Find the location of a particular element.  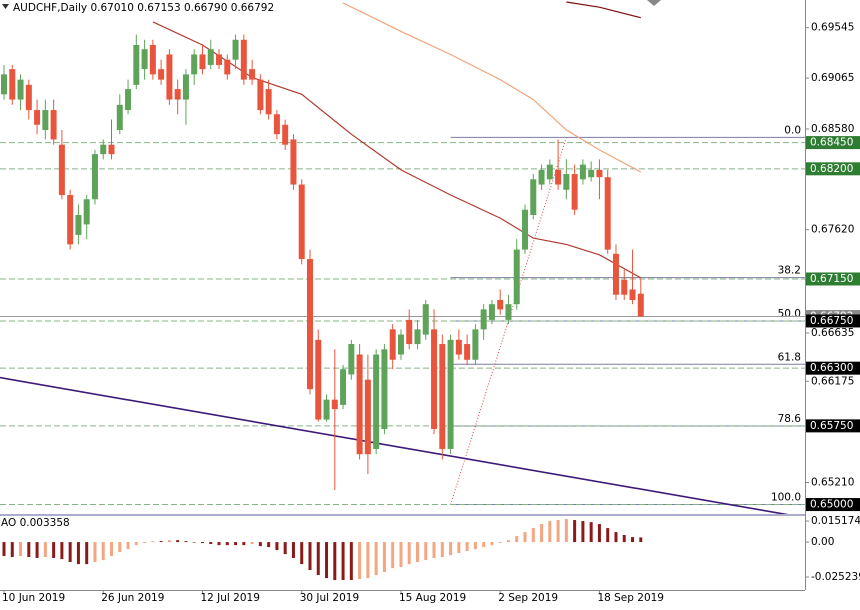

level-label: 0.66300 is located at coordinates (831, 368).